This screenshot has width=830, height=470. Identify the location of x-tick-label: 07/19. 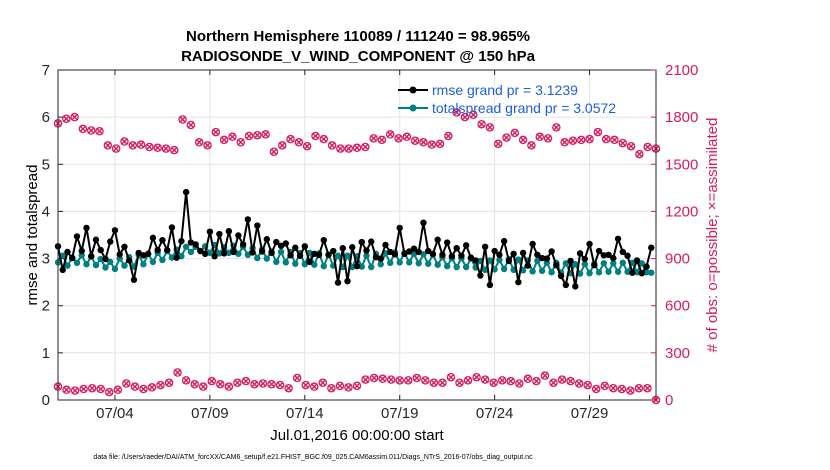
(400, 413).